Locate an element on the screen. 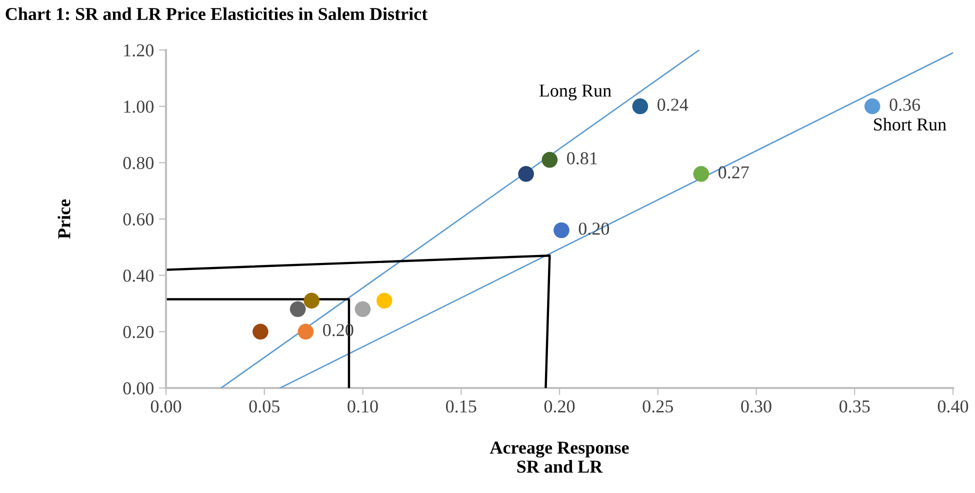 The image size is (975, 493). chart-title: Chart 1: SR and LR Price Elasticities in Salem District is located at coordinates (217, 13).